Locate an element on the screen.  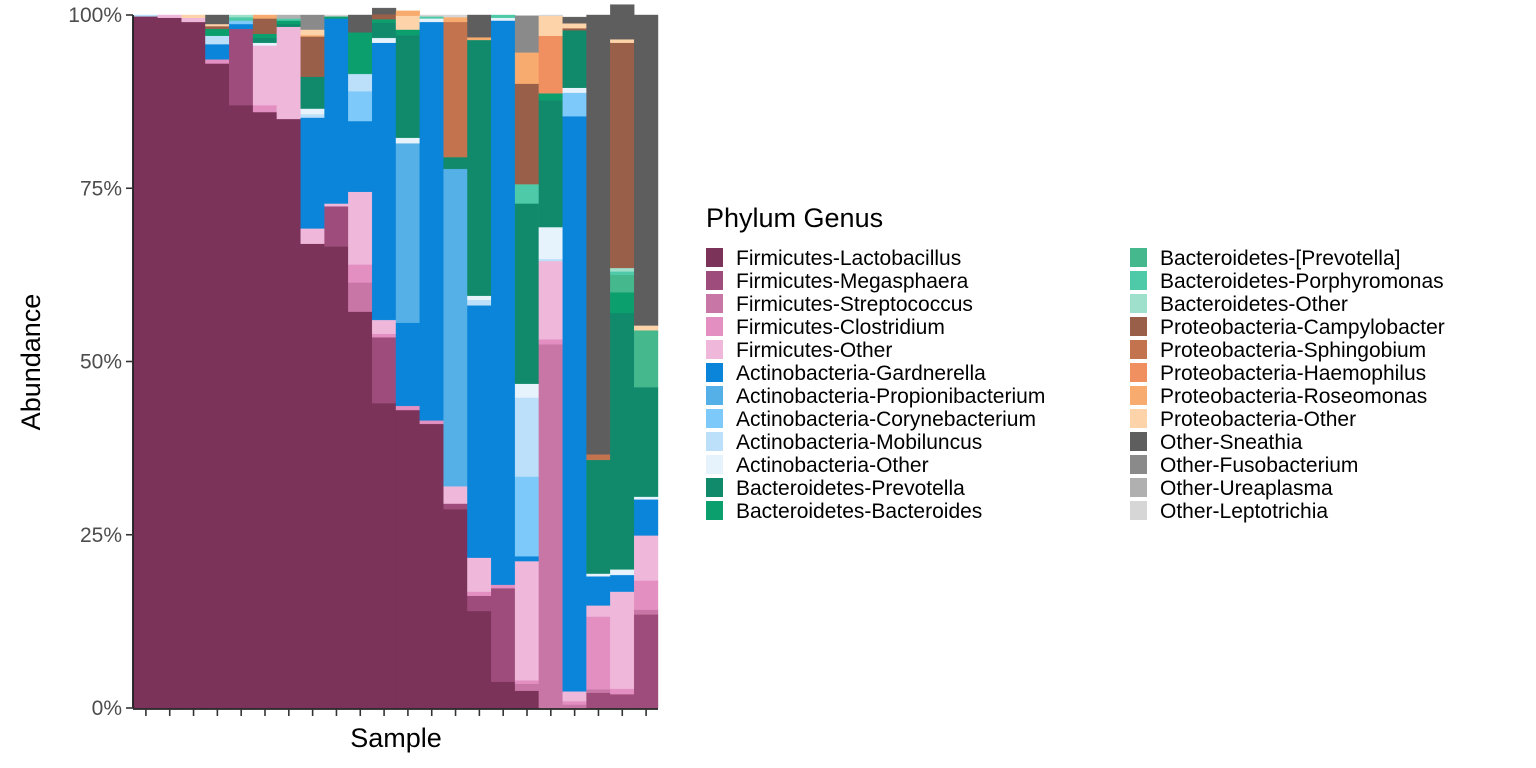
legend-item: Actinobacteria-Mobiluncus is located at coordinates (844, 442).